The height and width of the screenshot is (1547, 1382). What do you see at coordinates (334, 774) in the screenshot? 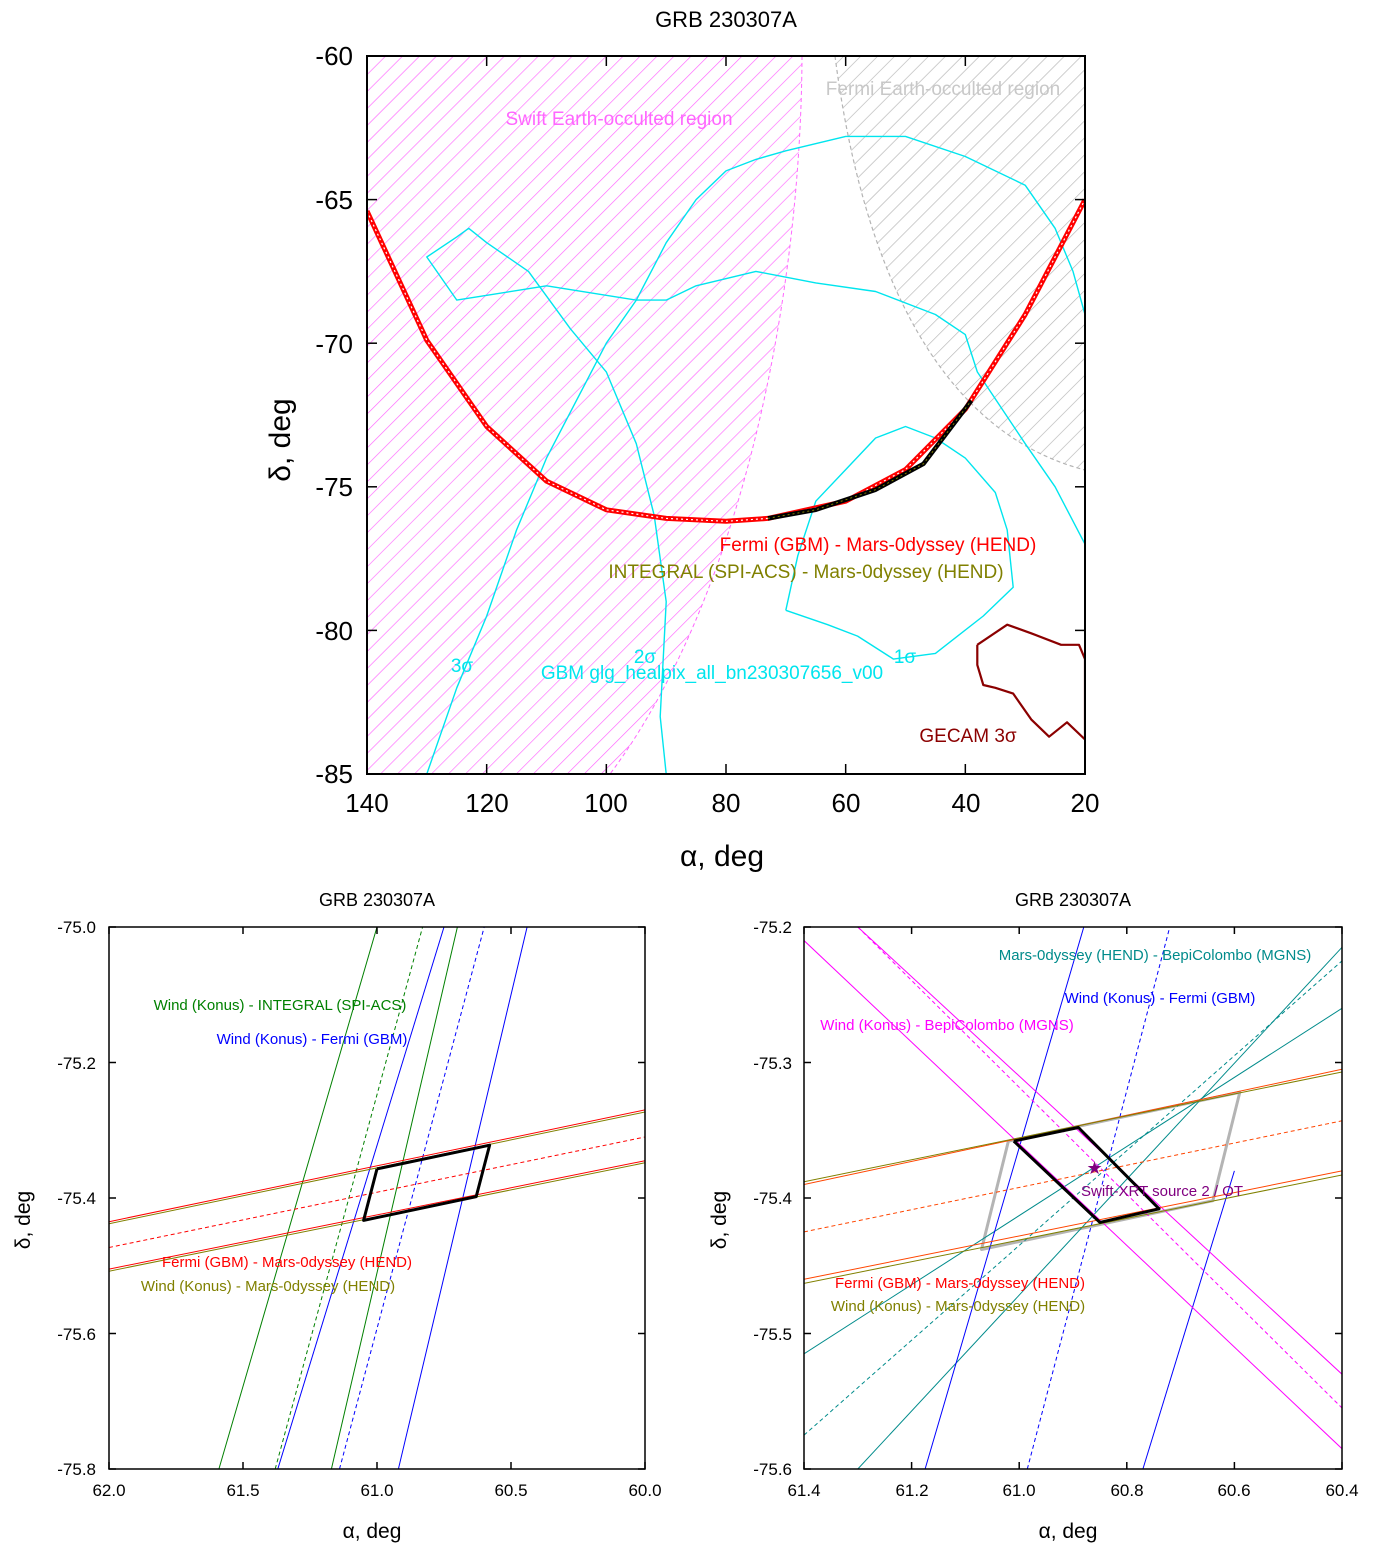
I see `main-y-tick: -85` at bounding box center [334, 774].